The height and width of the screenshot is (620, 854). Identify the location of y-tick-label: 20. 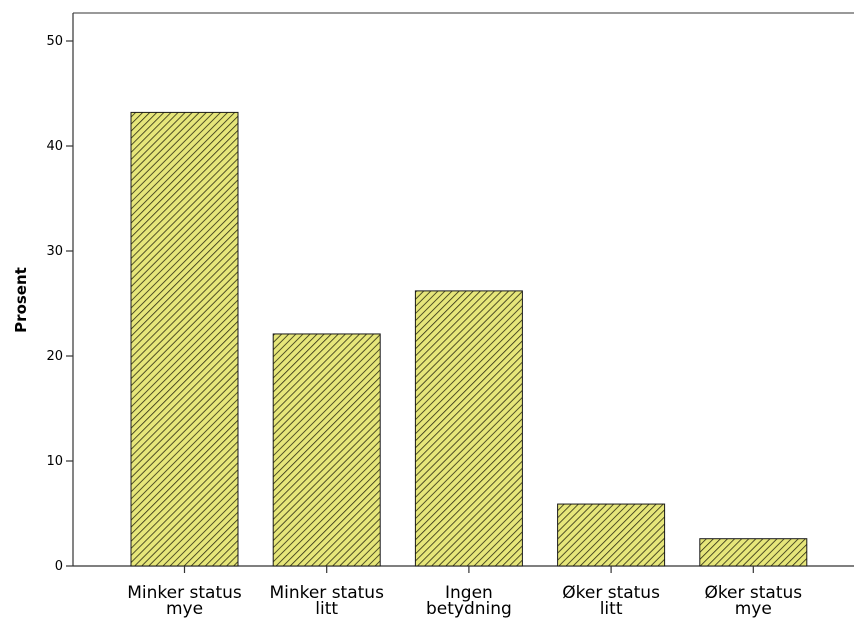
(54, 356).